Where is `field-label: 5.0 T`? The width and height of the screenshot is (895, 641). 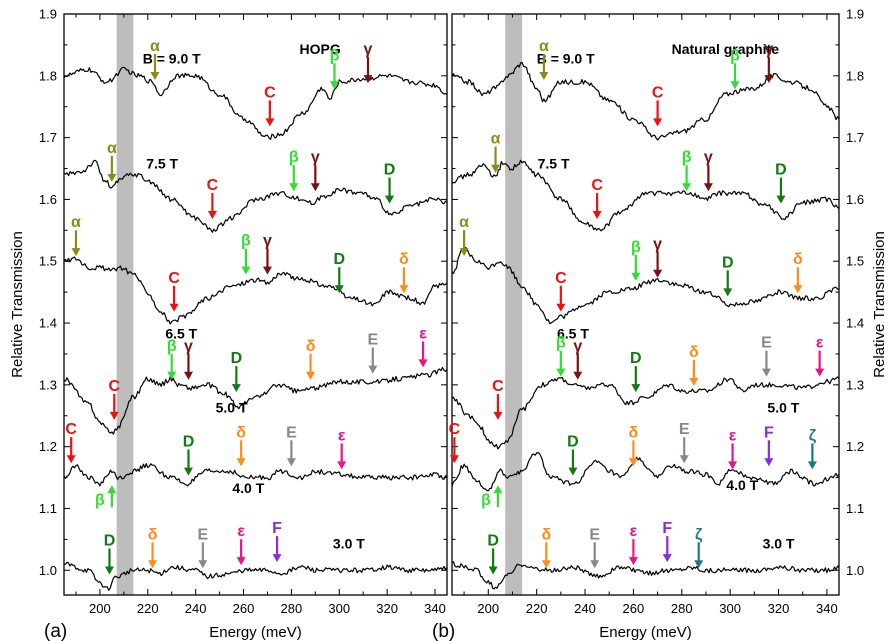 field-label: 5.0 T is located at coordinates (232, 408).